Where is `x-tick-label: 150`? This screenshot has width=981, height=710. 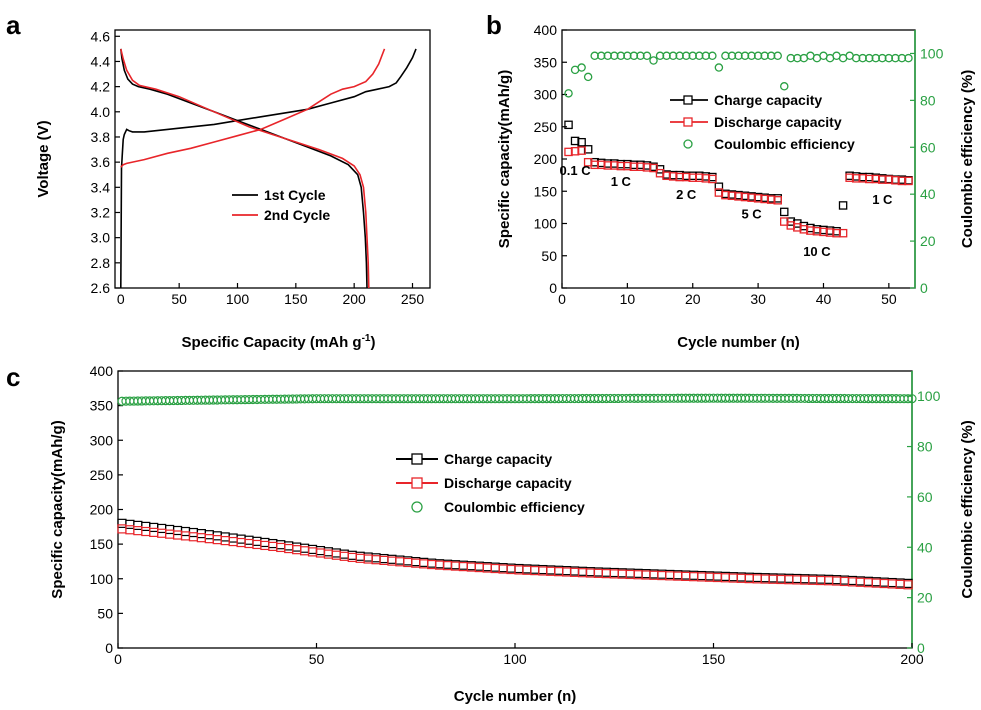 x-tick-label: 150 is located at coordinates (296, 299).